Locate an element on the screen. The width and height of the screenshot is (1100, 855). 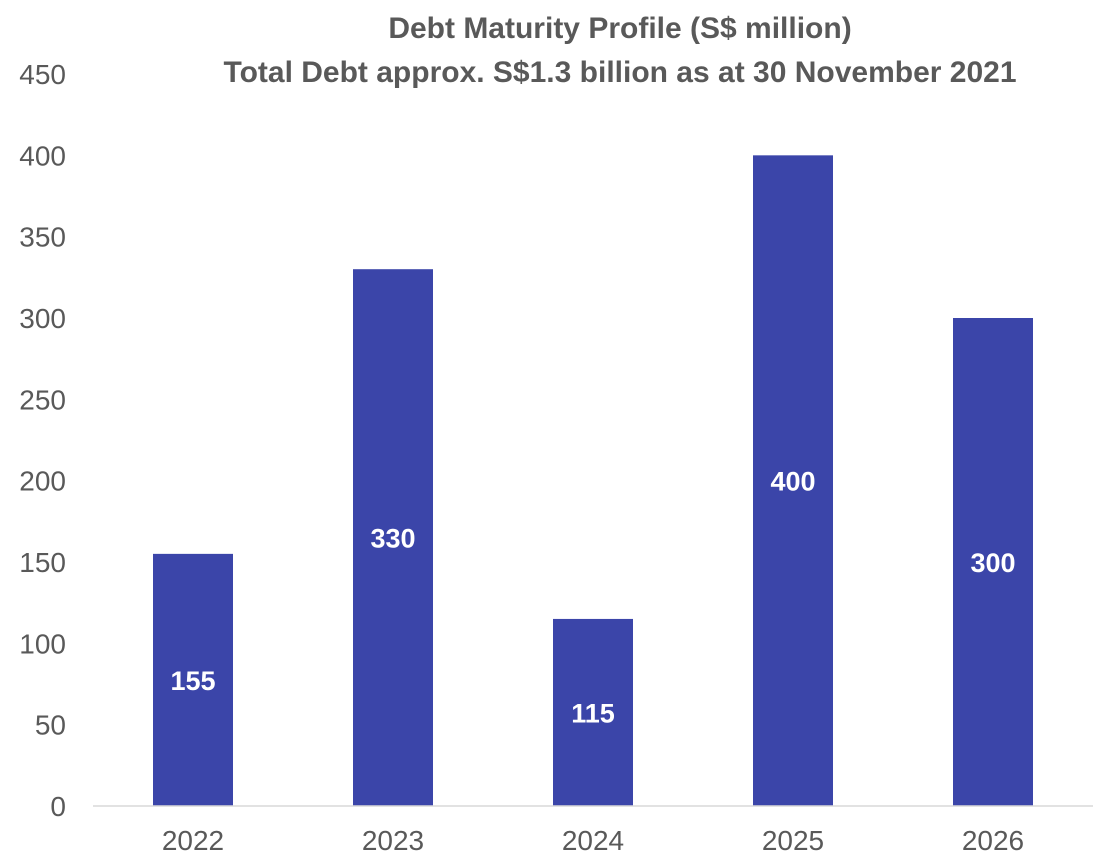
y-tick-label: 100 is located at coordinates (42, 643).